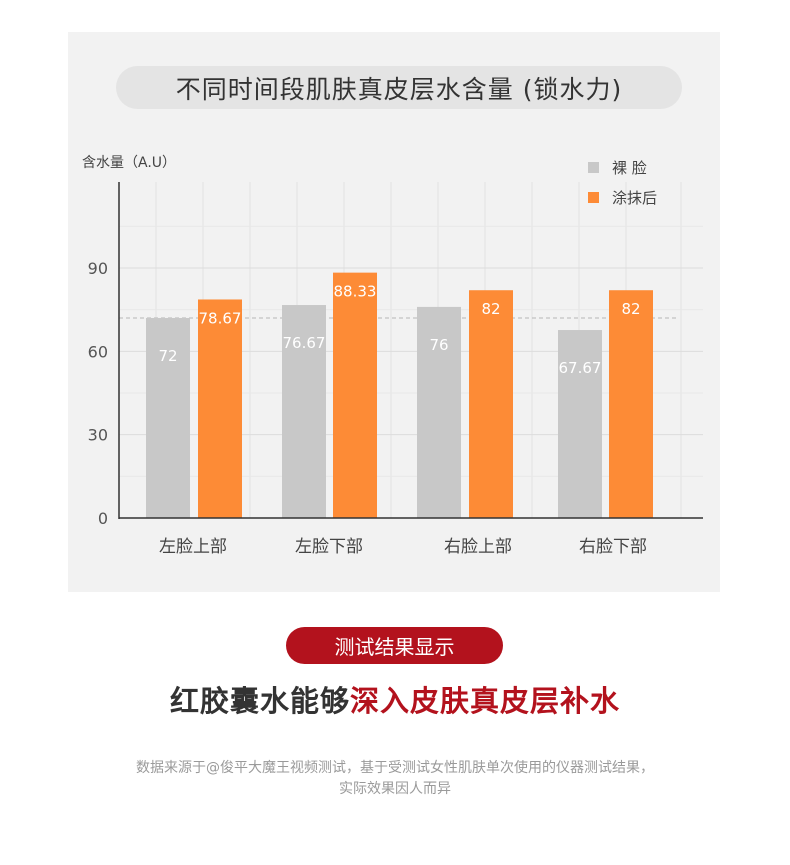 Image resolution: width=790 pixels, height=865 pixels. I want to click on headline-part2: 深入皮肤真皮层补水, so click(485, 701).